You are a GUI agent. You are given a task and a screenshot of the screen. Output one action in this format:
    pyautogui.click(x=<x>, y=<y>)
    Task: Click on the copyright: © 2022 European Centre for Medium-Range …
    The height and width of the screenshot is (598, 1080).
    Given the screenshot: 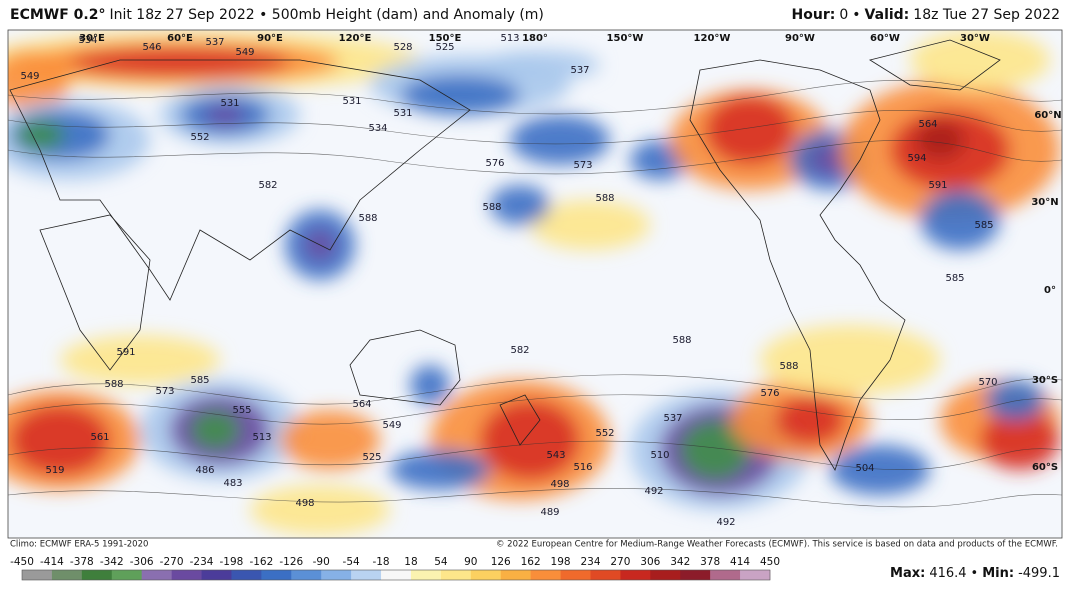 What is the action you would take?
    pyautogui.click(x=777, y=545)
    